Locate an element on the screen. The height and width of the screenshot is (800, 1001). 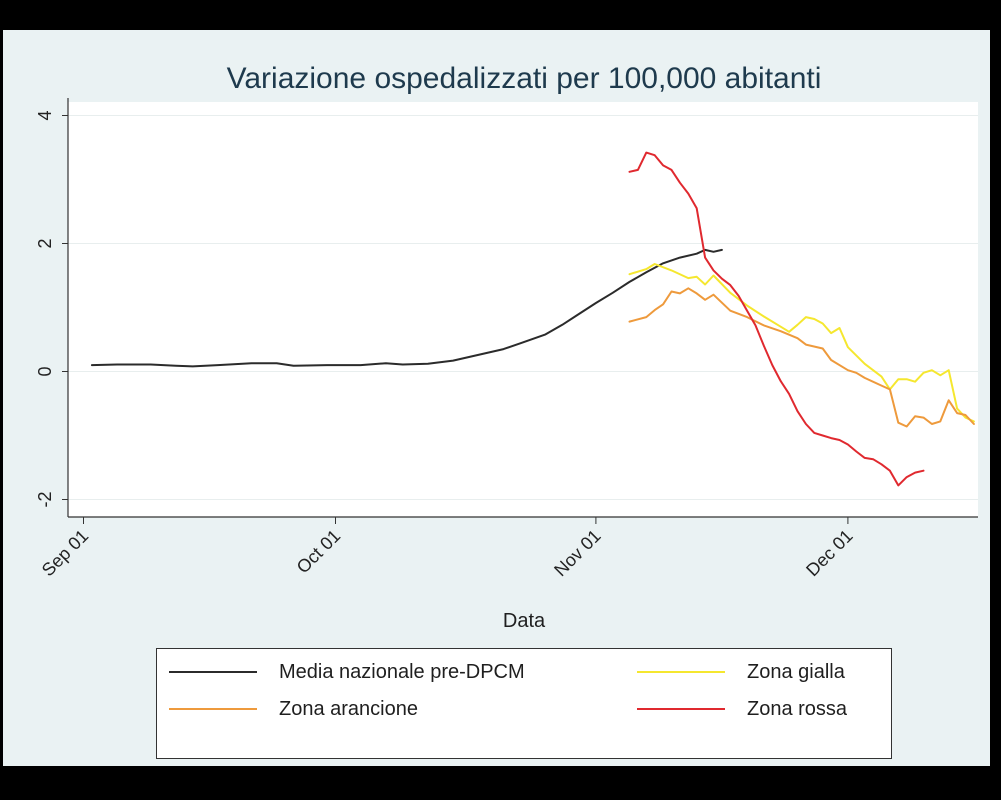
y-tick-label: 2 is located at coordinates (45, 243).